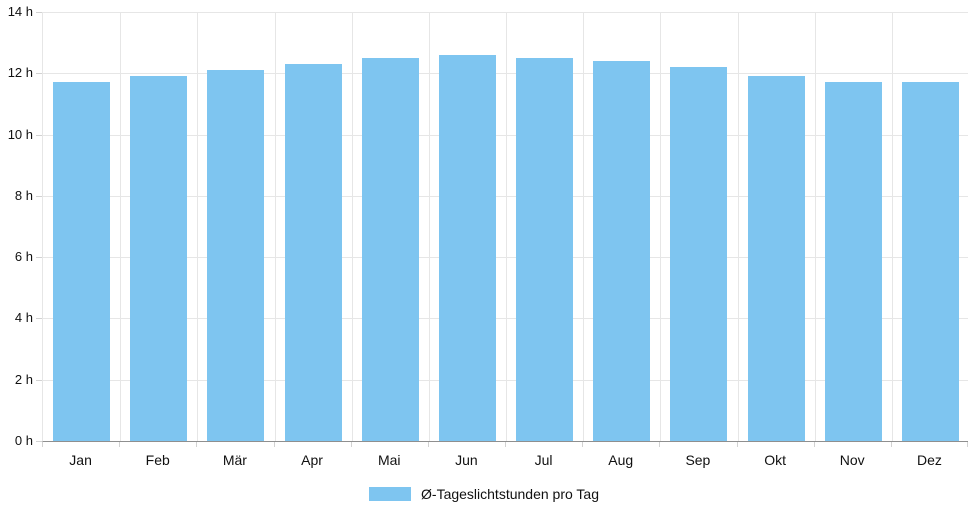  I want to click on y-axis-label-8-h: 8 h, so click(23, 195).